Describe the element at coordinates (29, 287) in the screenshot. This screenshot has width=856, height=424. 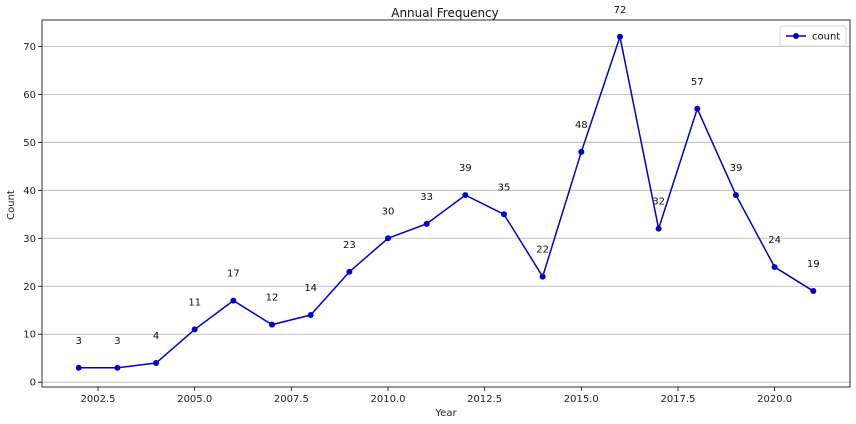
I see `y-tick-label-20: 20` at that location.